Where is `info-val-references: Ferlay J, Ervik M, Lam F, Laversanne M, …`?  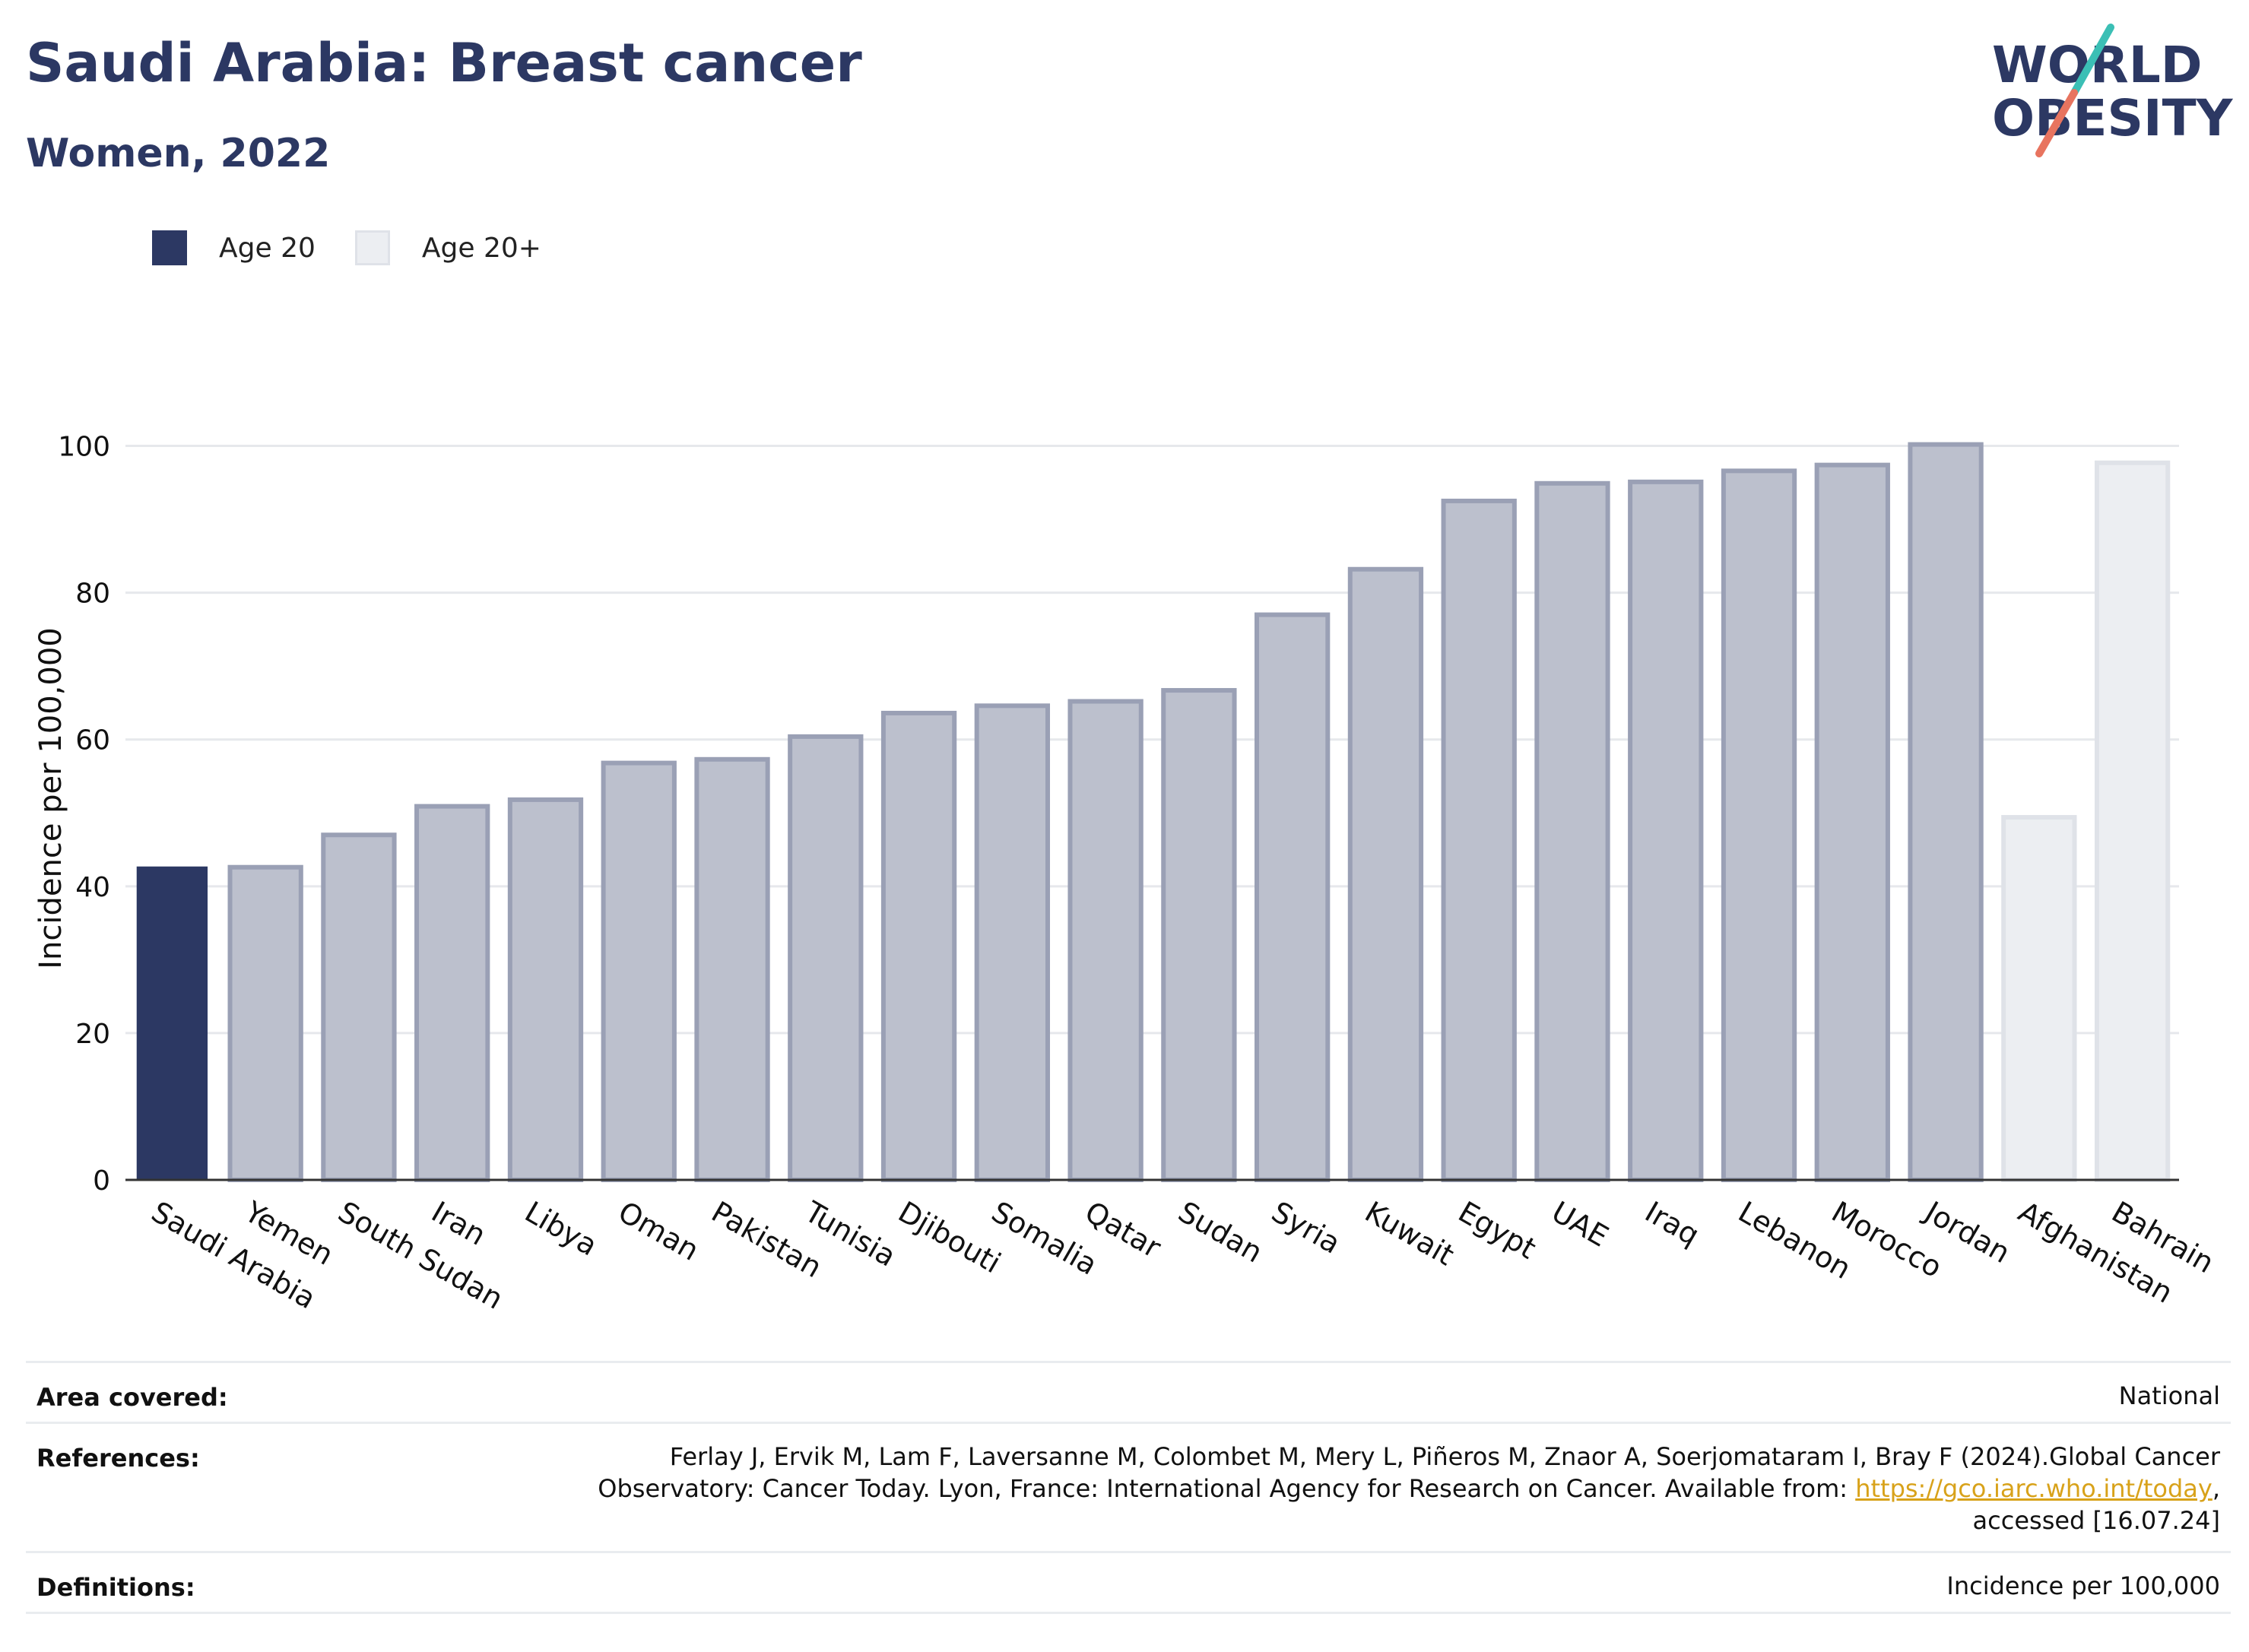 info-val-references: Ferlay J, Ervik M, Lam F, Laversanne M, … is located at coordinates (1409, 1488).